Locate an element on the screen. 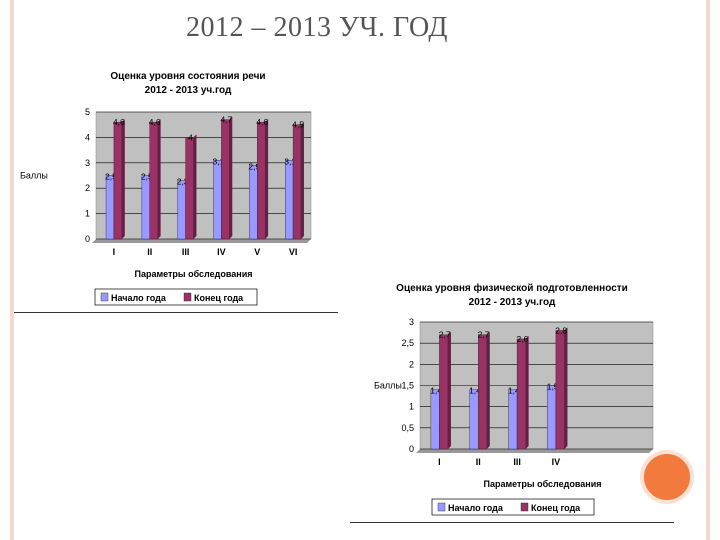  y-tick-label: 4 is located at coordinates (87, 137).